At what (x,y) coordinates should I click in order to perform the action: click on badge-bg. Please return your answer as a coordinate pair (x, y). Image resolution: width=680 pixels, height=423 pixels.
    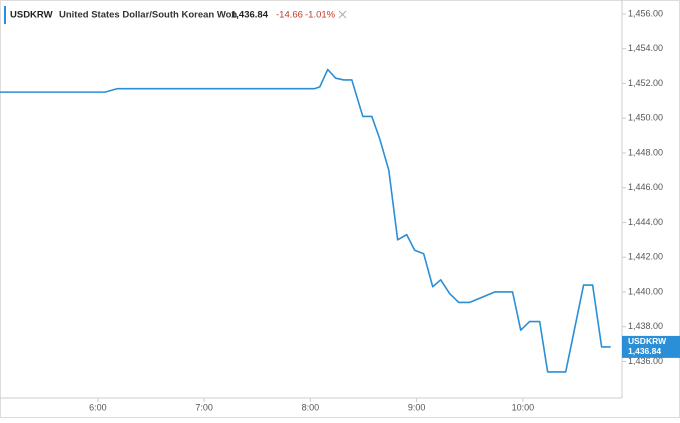
    Looking at the image, I should click on (651, 346).